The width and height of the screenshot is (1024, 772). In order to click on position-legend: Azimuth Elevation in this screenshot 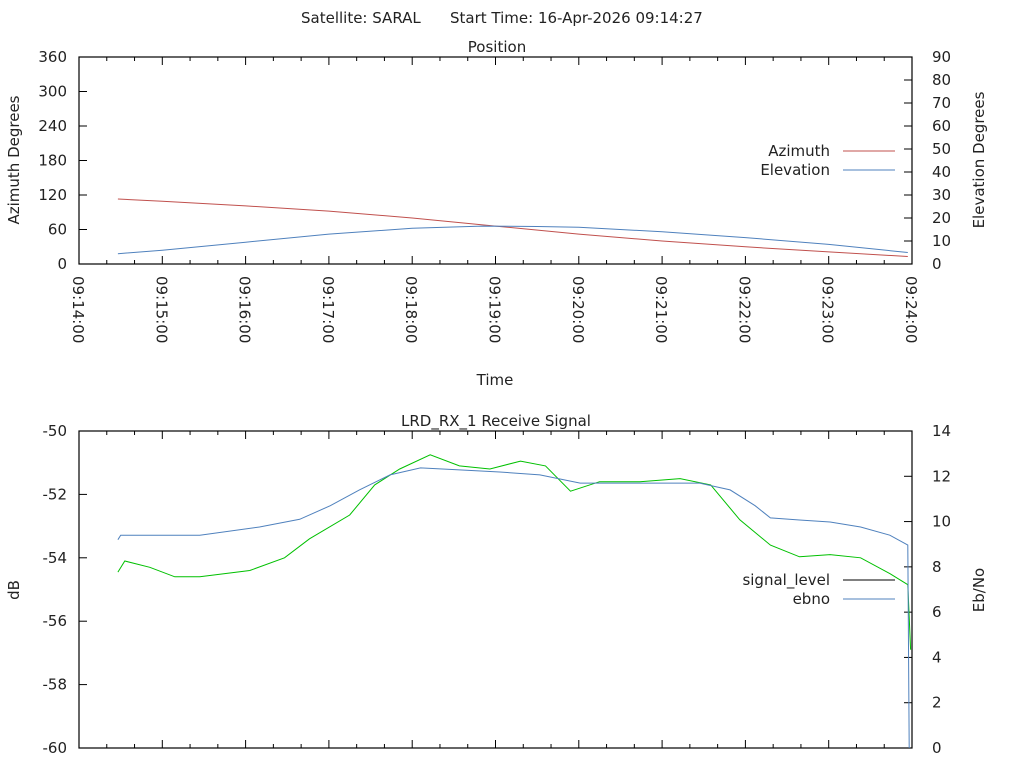, I will do `click(827, 160)`.